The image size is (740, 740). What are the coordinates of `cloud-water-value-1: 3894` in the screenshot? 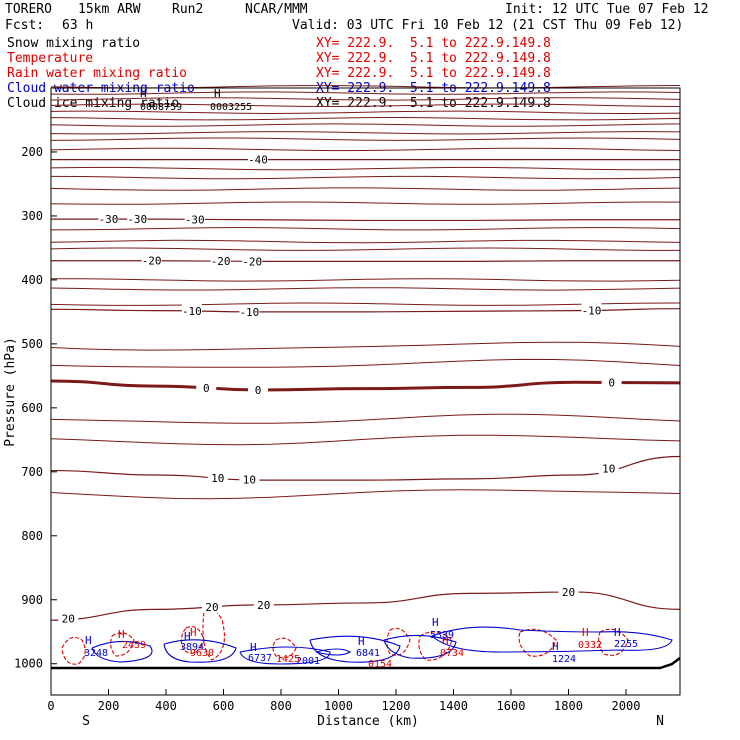 It's located at (192, 647).